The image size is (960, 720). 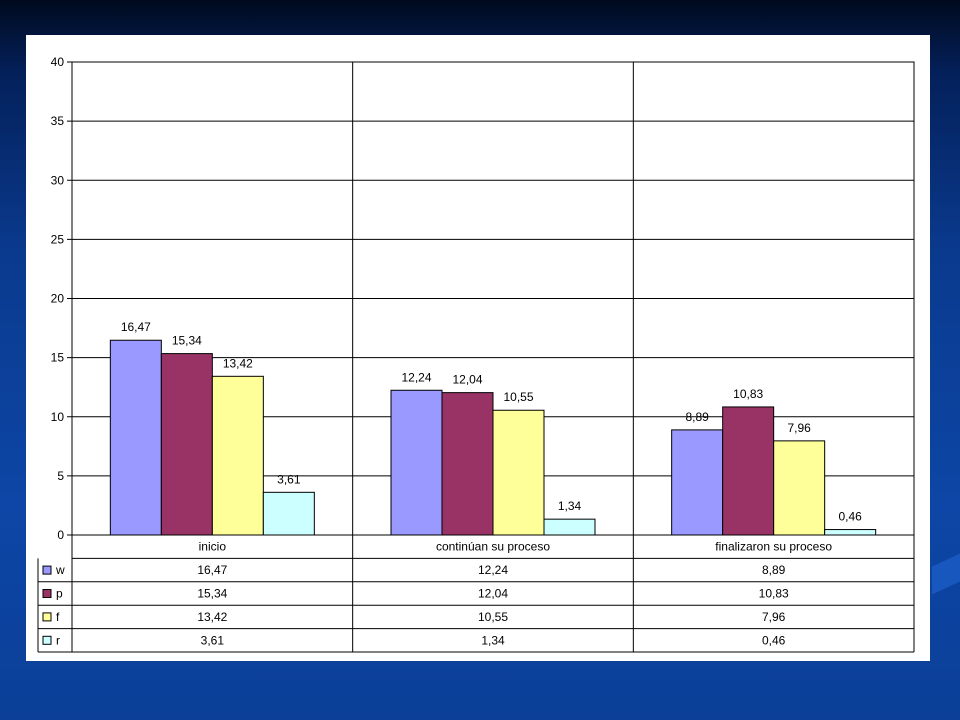 I want to click on data-label: 13,42, so click(x=238, y=363).